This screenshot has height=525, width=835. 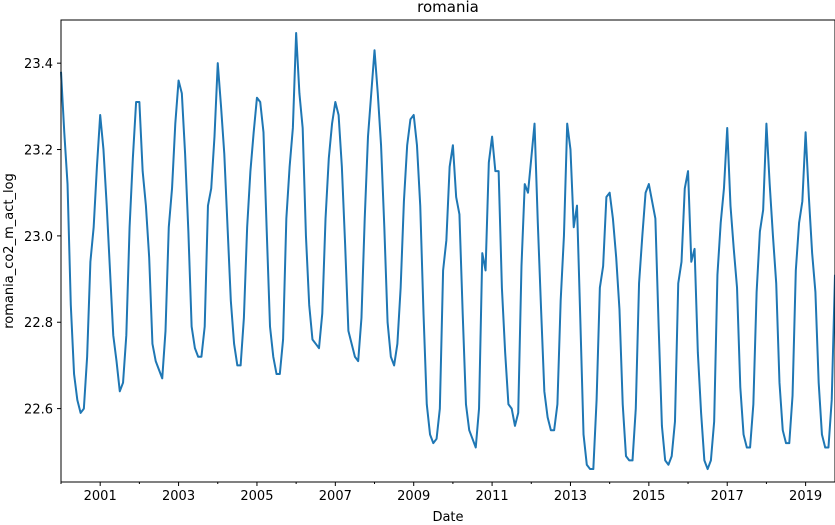 What do you see at coordinates (38, 64) in the screenshot?
I see `y-tick-label: 23.4` at bounding box center [38, 64].